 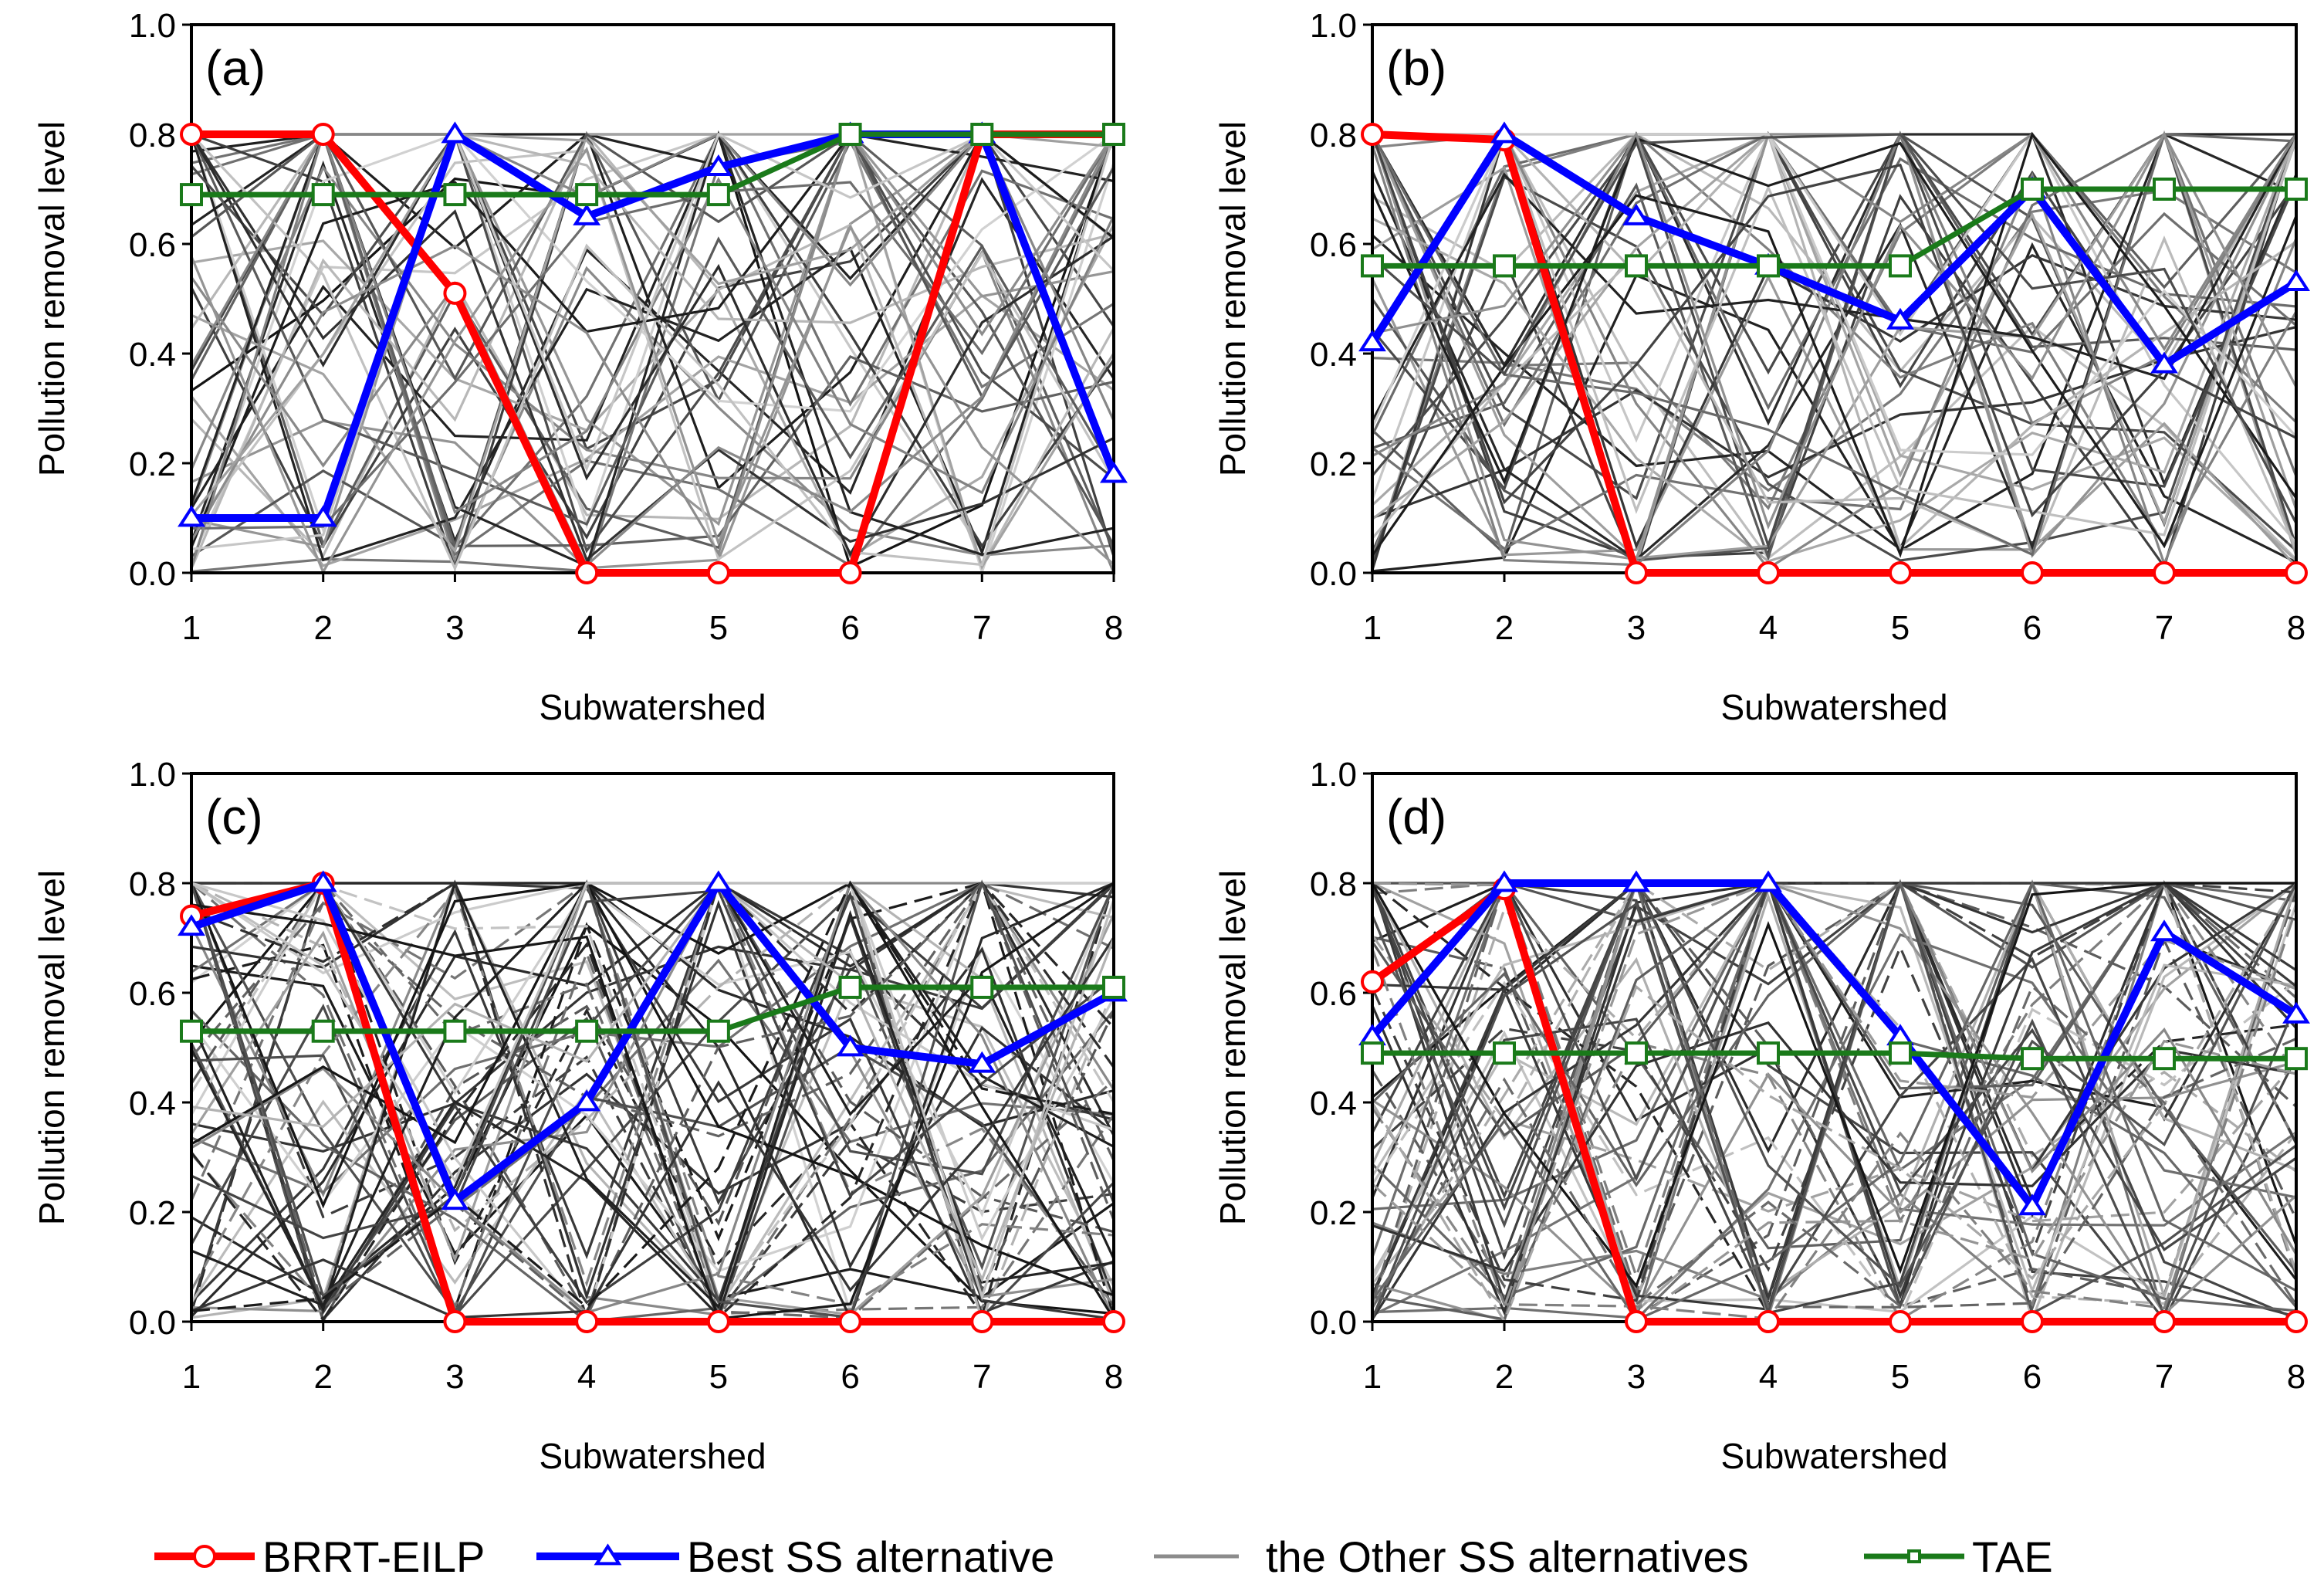 I want to click on x-tick-label: 6, so click(x=850, y=628).